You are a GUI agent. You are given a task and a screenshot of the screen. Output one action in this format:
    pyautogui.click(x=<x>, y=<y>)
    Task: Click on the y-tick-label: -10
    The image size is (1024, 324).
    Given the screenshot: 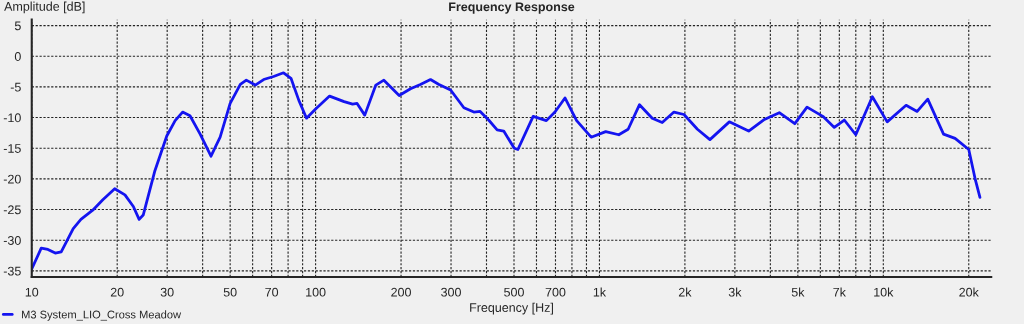 What is the action you would take?
    pyautogui.click(x=12, y=118)
    